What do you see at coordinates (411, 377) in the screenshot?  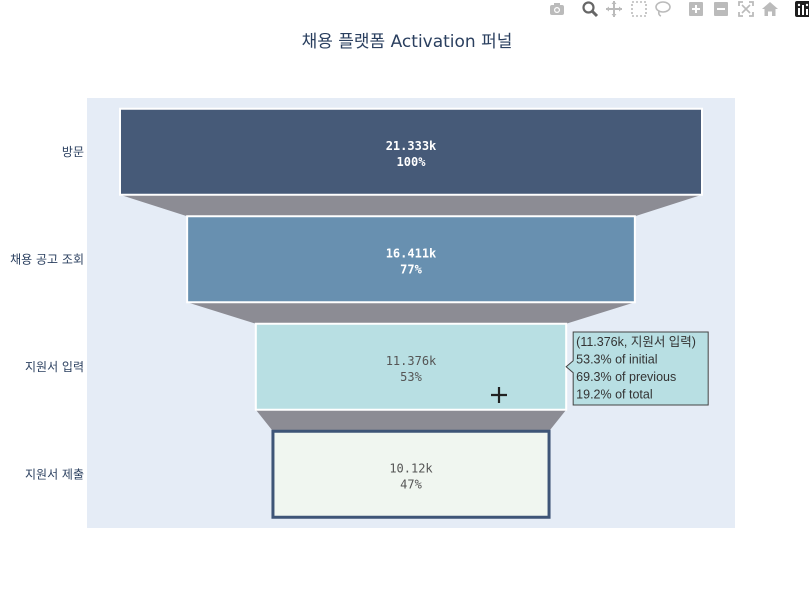 I see `bar-percent-label: 53%` at bounding box center [411, 377].